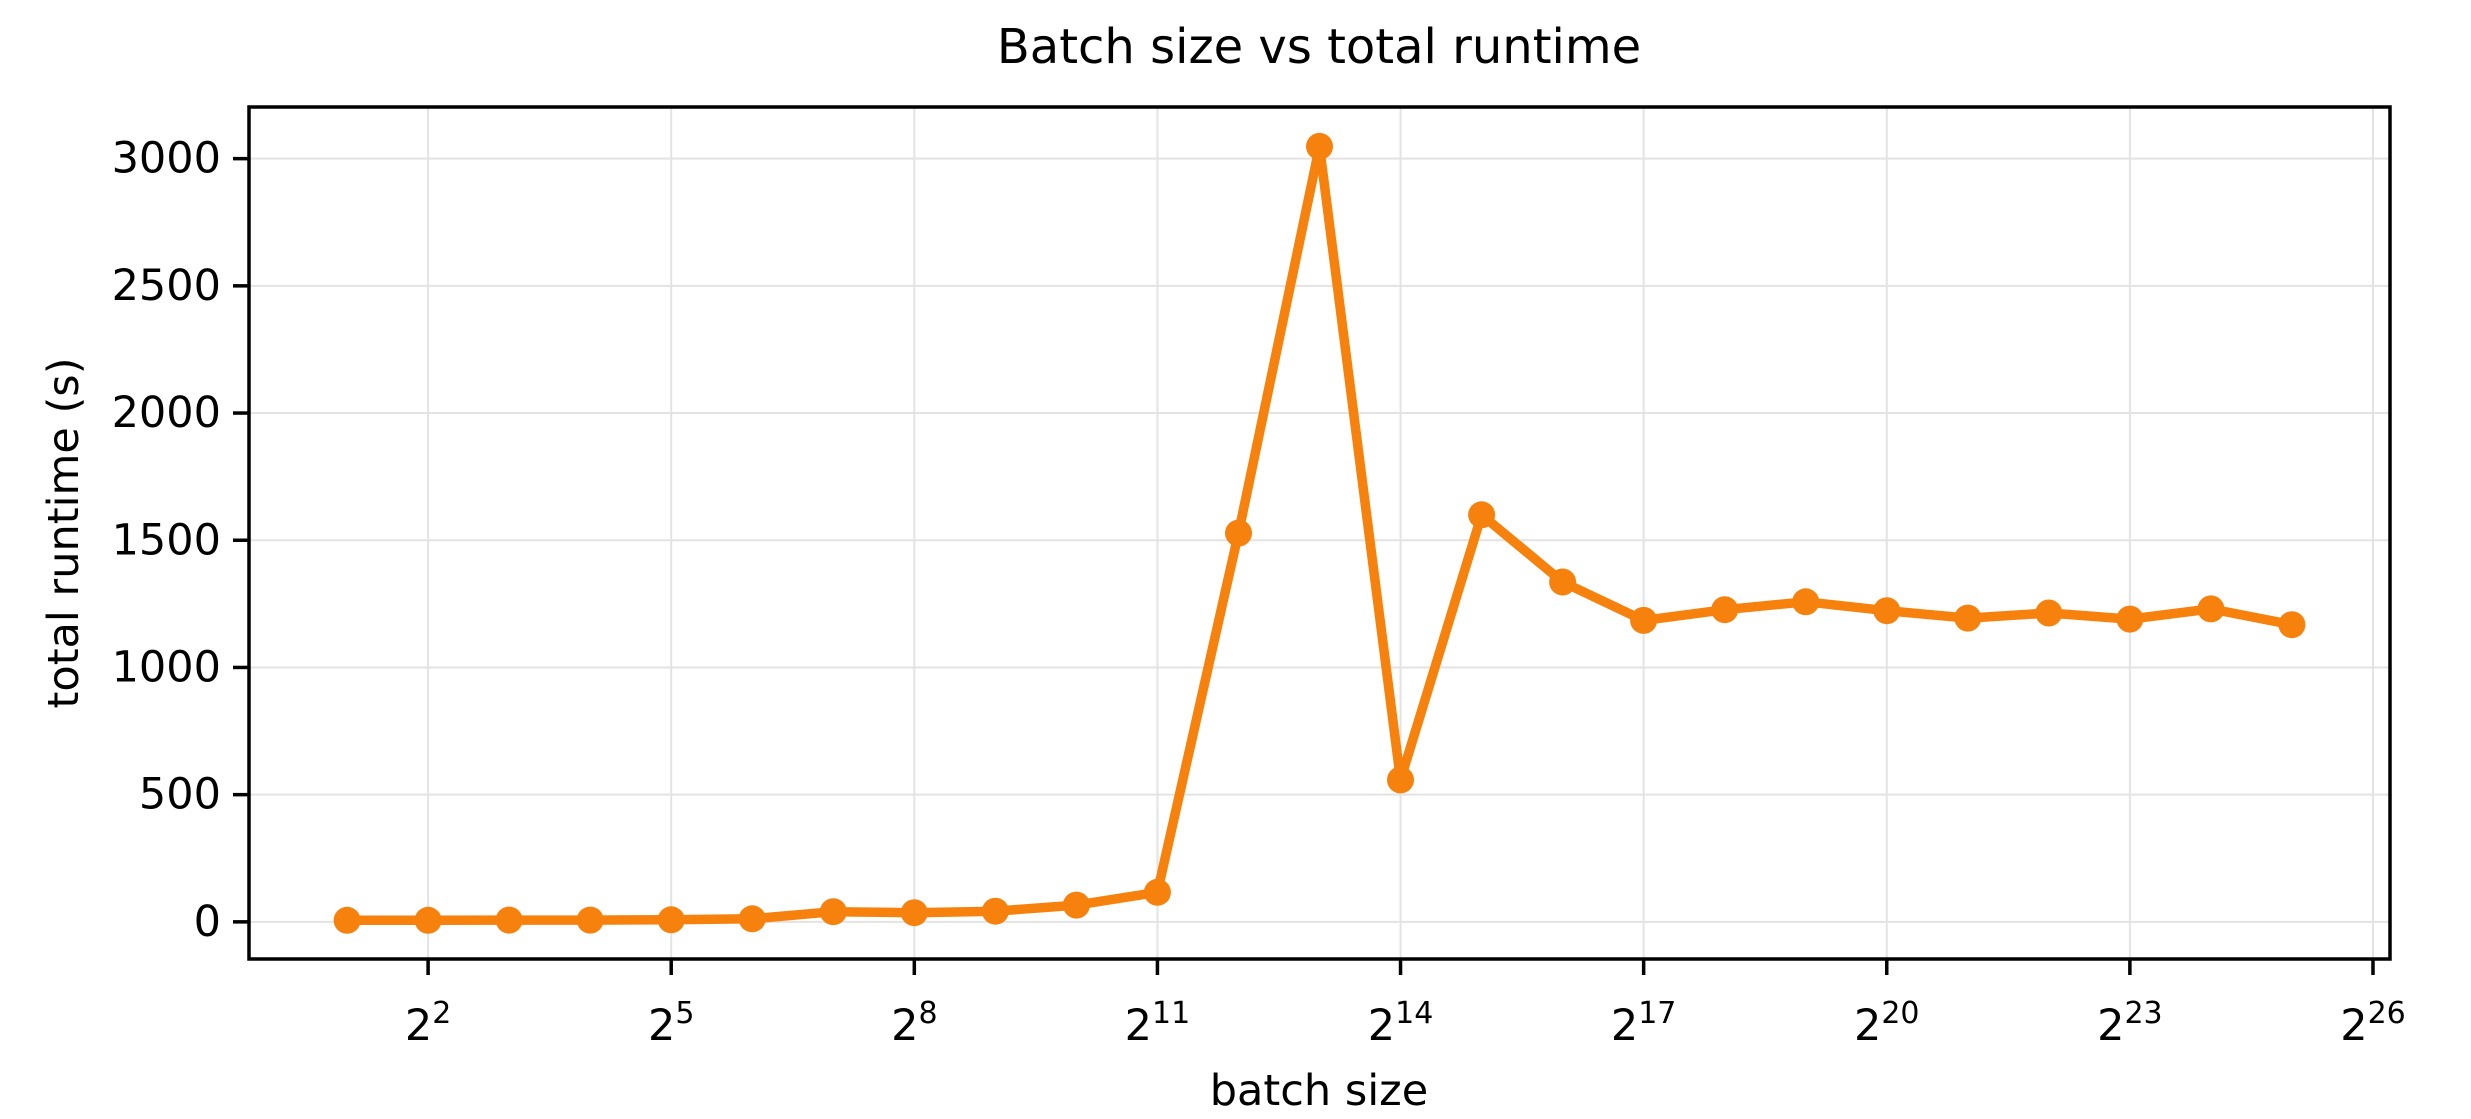 The height and width of the screenshot is (1119, 2471). I want to click on x-tick-label: 223, so click(2130, 1023).